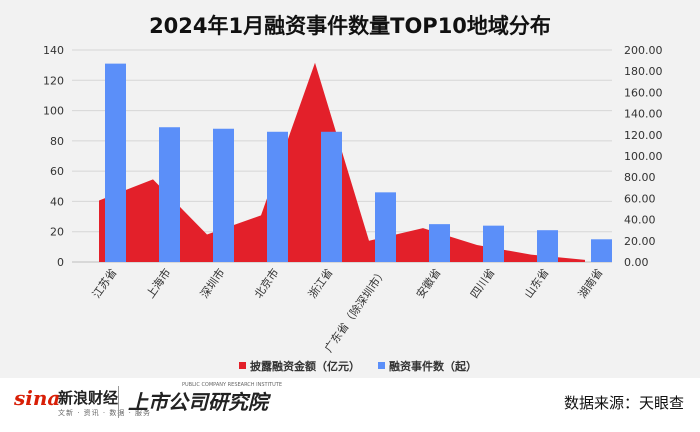 This screenshot has width=700, height=432. Describe the element at coordinates (537, 283) in the screenshot. I see `x-tick-label: 山东省` at that location.